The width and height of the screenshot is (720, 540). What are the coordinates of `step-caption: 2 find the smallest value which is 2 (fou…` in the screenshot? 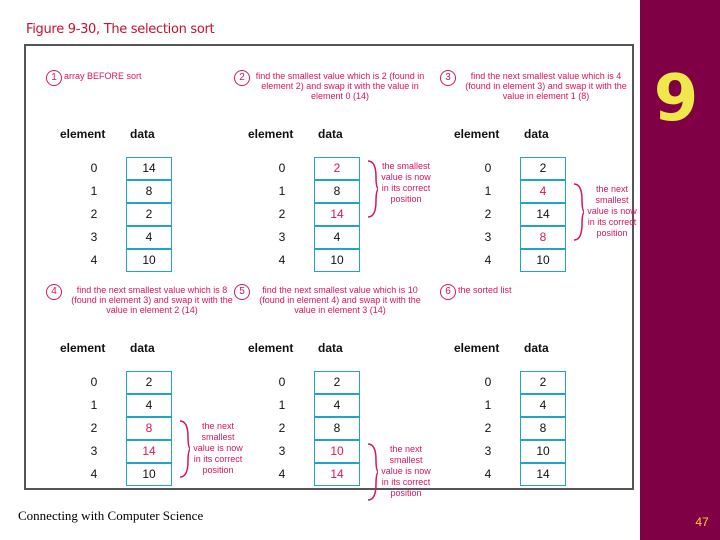 It's located at (334, 90).